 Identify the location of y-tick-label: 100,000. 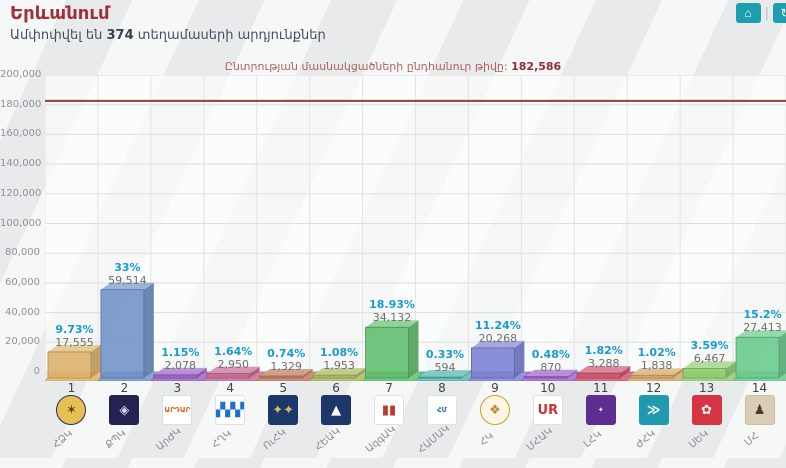
(21, 223).